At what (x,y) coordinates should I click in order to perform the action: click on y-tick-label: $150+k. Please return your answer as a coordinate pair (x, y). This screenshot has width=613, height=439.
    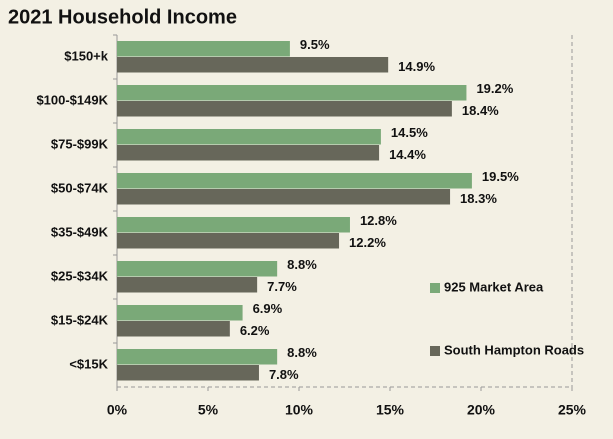
    Looking at the image, I should click on (86, 55).